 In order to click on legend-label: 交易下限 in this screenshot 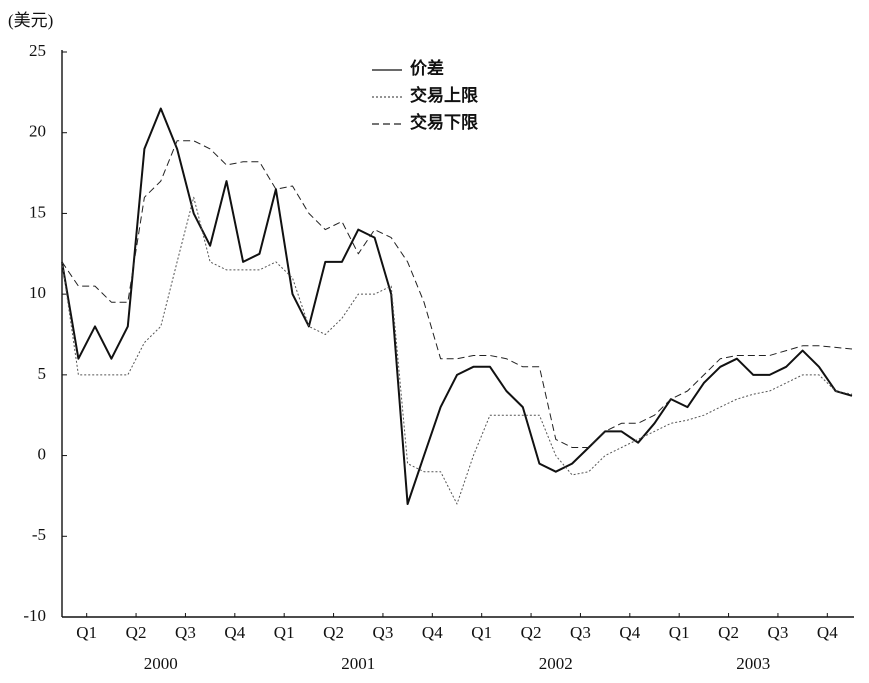, I will do `click(444, 122)`.